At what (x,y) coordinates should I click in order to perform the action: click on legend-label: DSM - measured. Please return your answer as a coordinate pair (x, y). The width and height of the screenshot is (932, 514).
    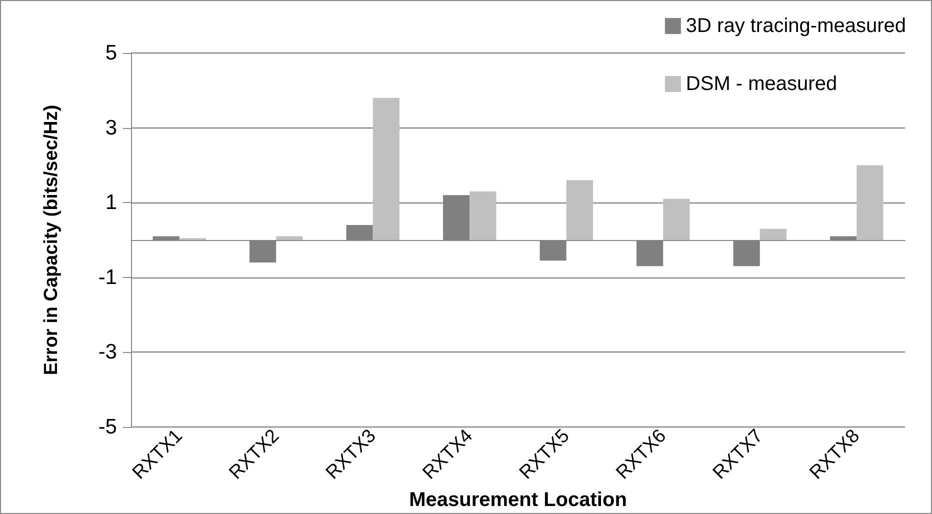
    Looking at the image, I should click on (762, 84).